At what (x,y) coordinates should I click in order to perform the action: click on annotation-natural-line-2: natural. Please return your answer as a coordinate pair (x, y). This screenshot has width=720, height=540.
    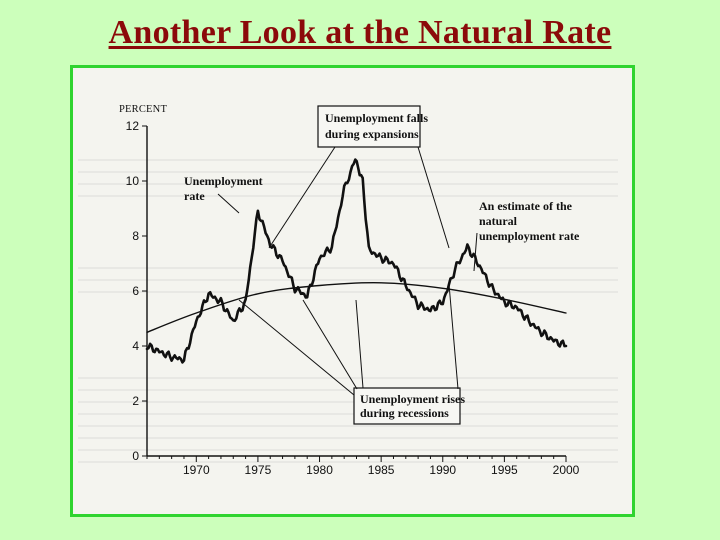
    Looking at the image, I should click on (498, 221).